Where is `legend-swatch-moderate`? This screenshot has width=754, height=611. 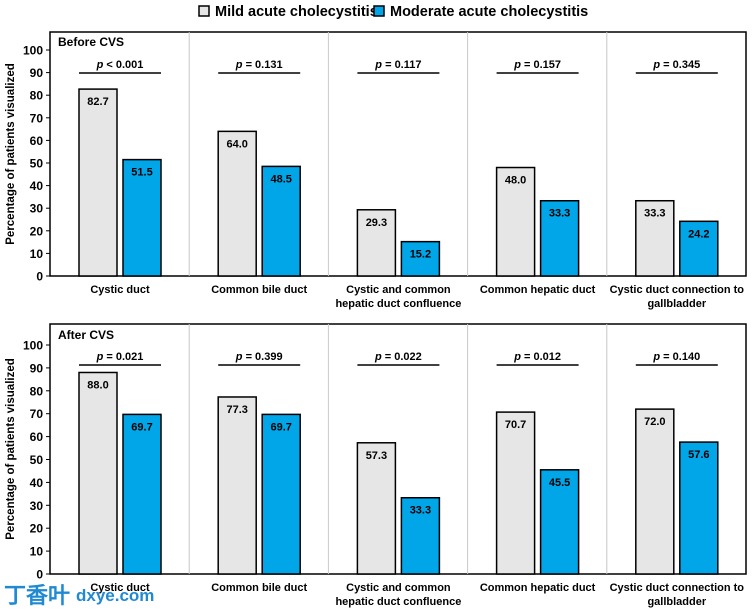
legend-swatch-moderate is located at coordinates (379, 11).